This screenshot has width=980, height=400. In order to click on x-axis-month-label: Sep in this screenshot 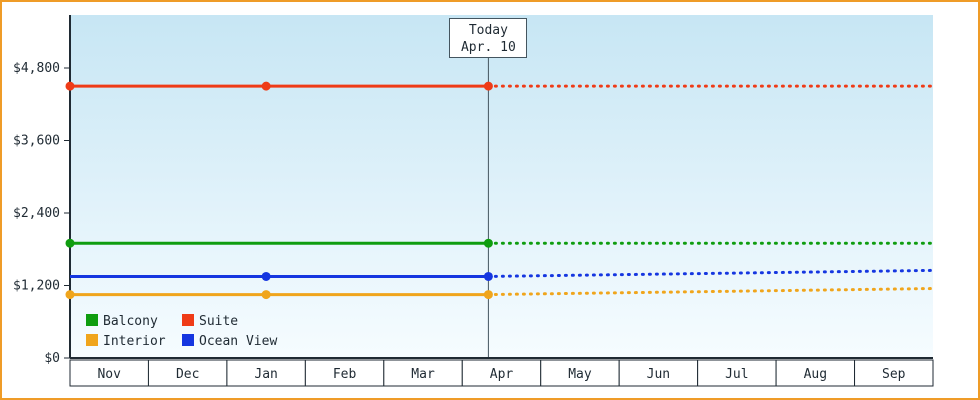, I will do `click(894, 374)`.